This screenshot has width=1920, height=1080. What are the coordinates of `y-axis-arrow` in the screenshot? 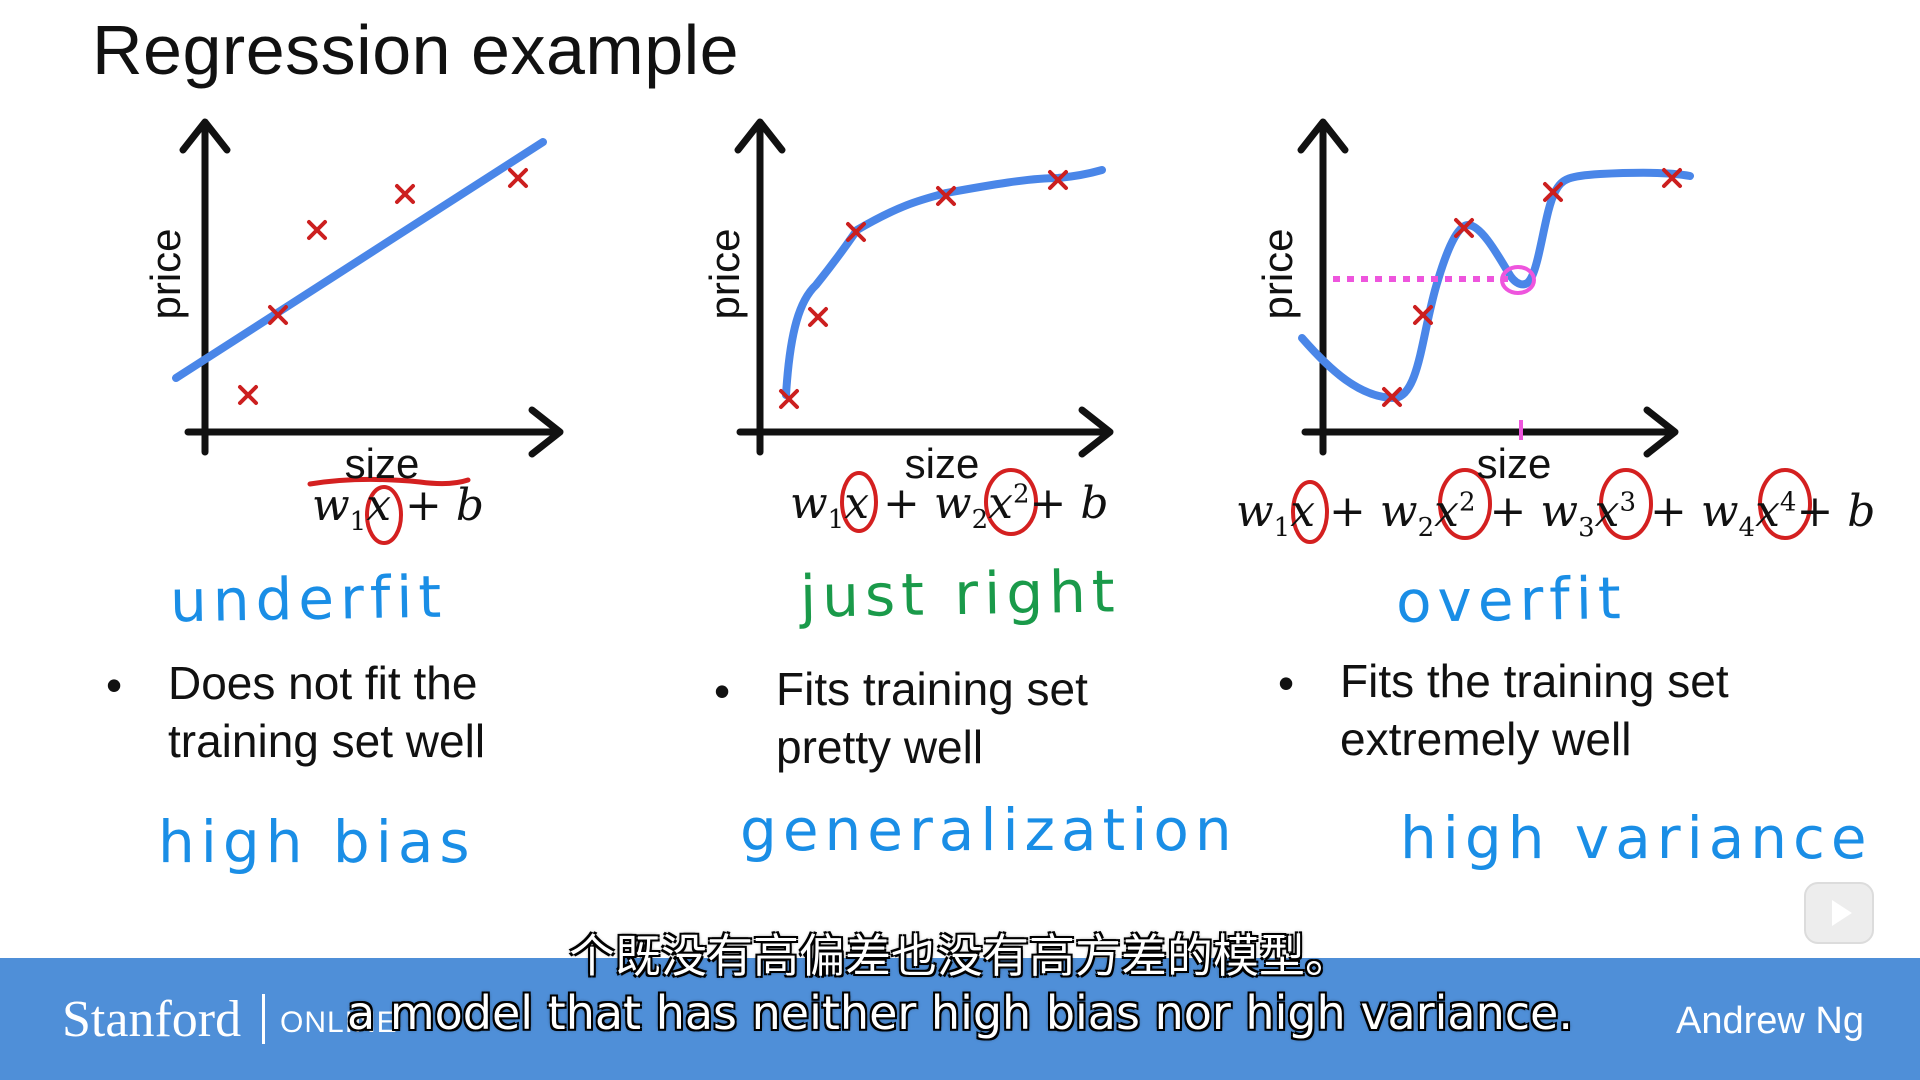 It's located at (205, 136).